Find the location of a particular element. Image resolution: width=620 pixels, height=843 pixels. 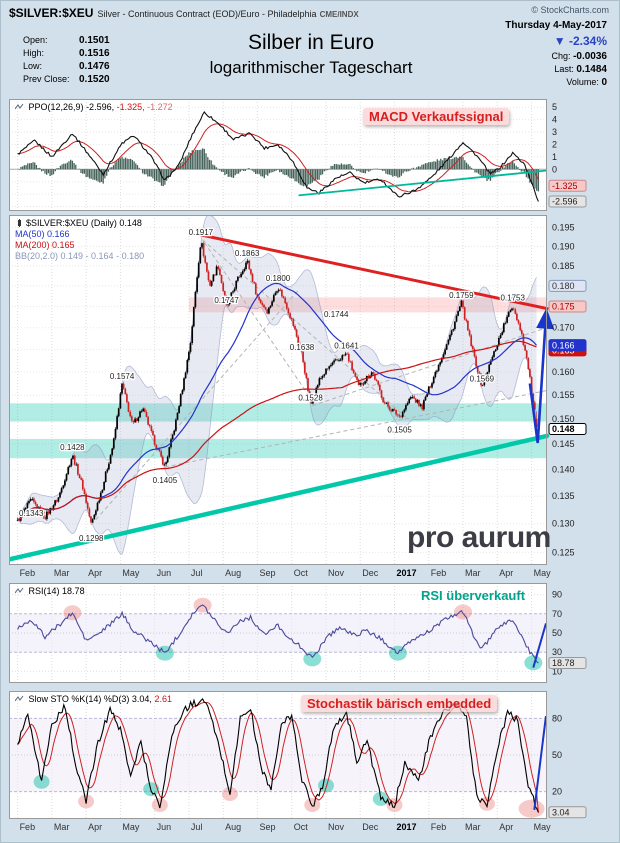

svg-text: 5 is located at coordinates (554, 107).